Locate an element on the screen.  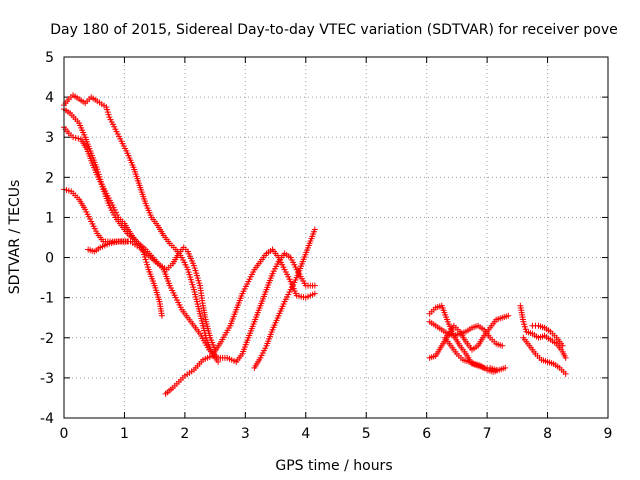
y-tick-label: 3 is located at coordinates (49, 138).